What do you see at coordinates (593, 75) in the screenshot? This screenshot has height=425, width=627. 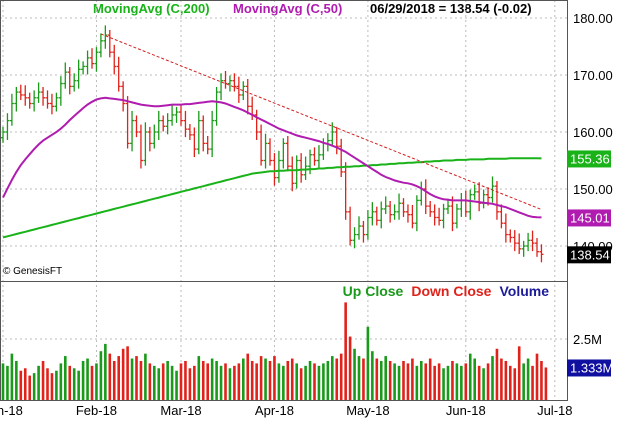 I see `price-tick-label: 170.00` at bounding box center [593, 75].